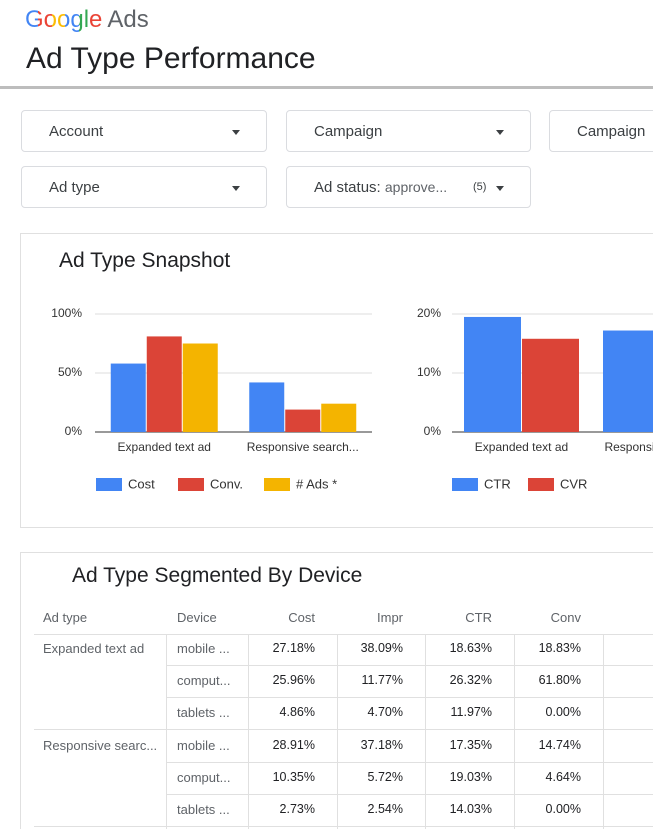 This screenshot has width=653, height=829. Describe the element at coordinates (293, 776) in the screenshot. I see `table-cell: 10.35%` at that location.